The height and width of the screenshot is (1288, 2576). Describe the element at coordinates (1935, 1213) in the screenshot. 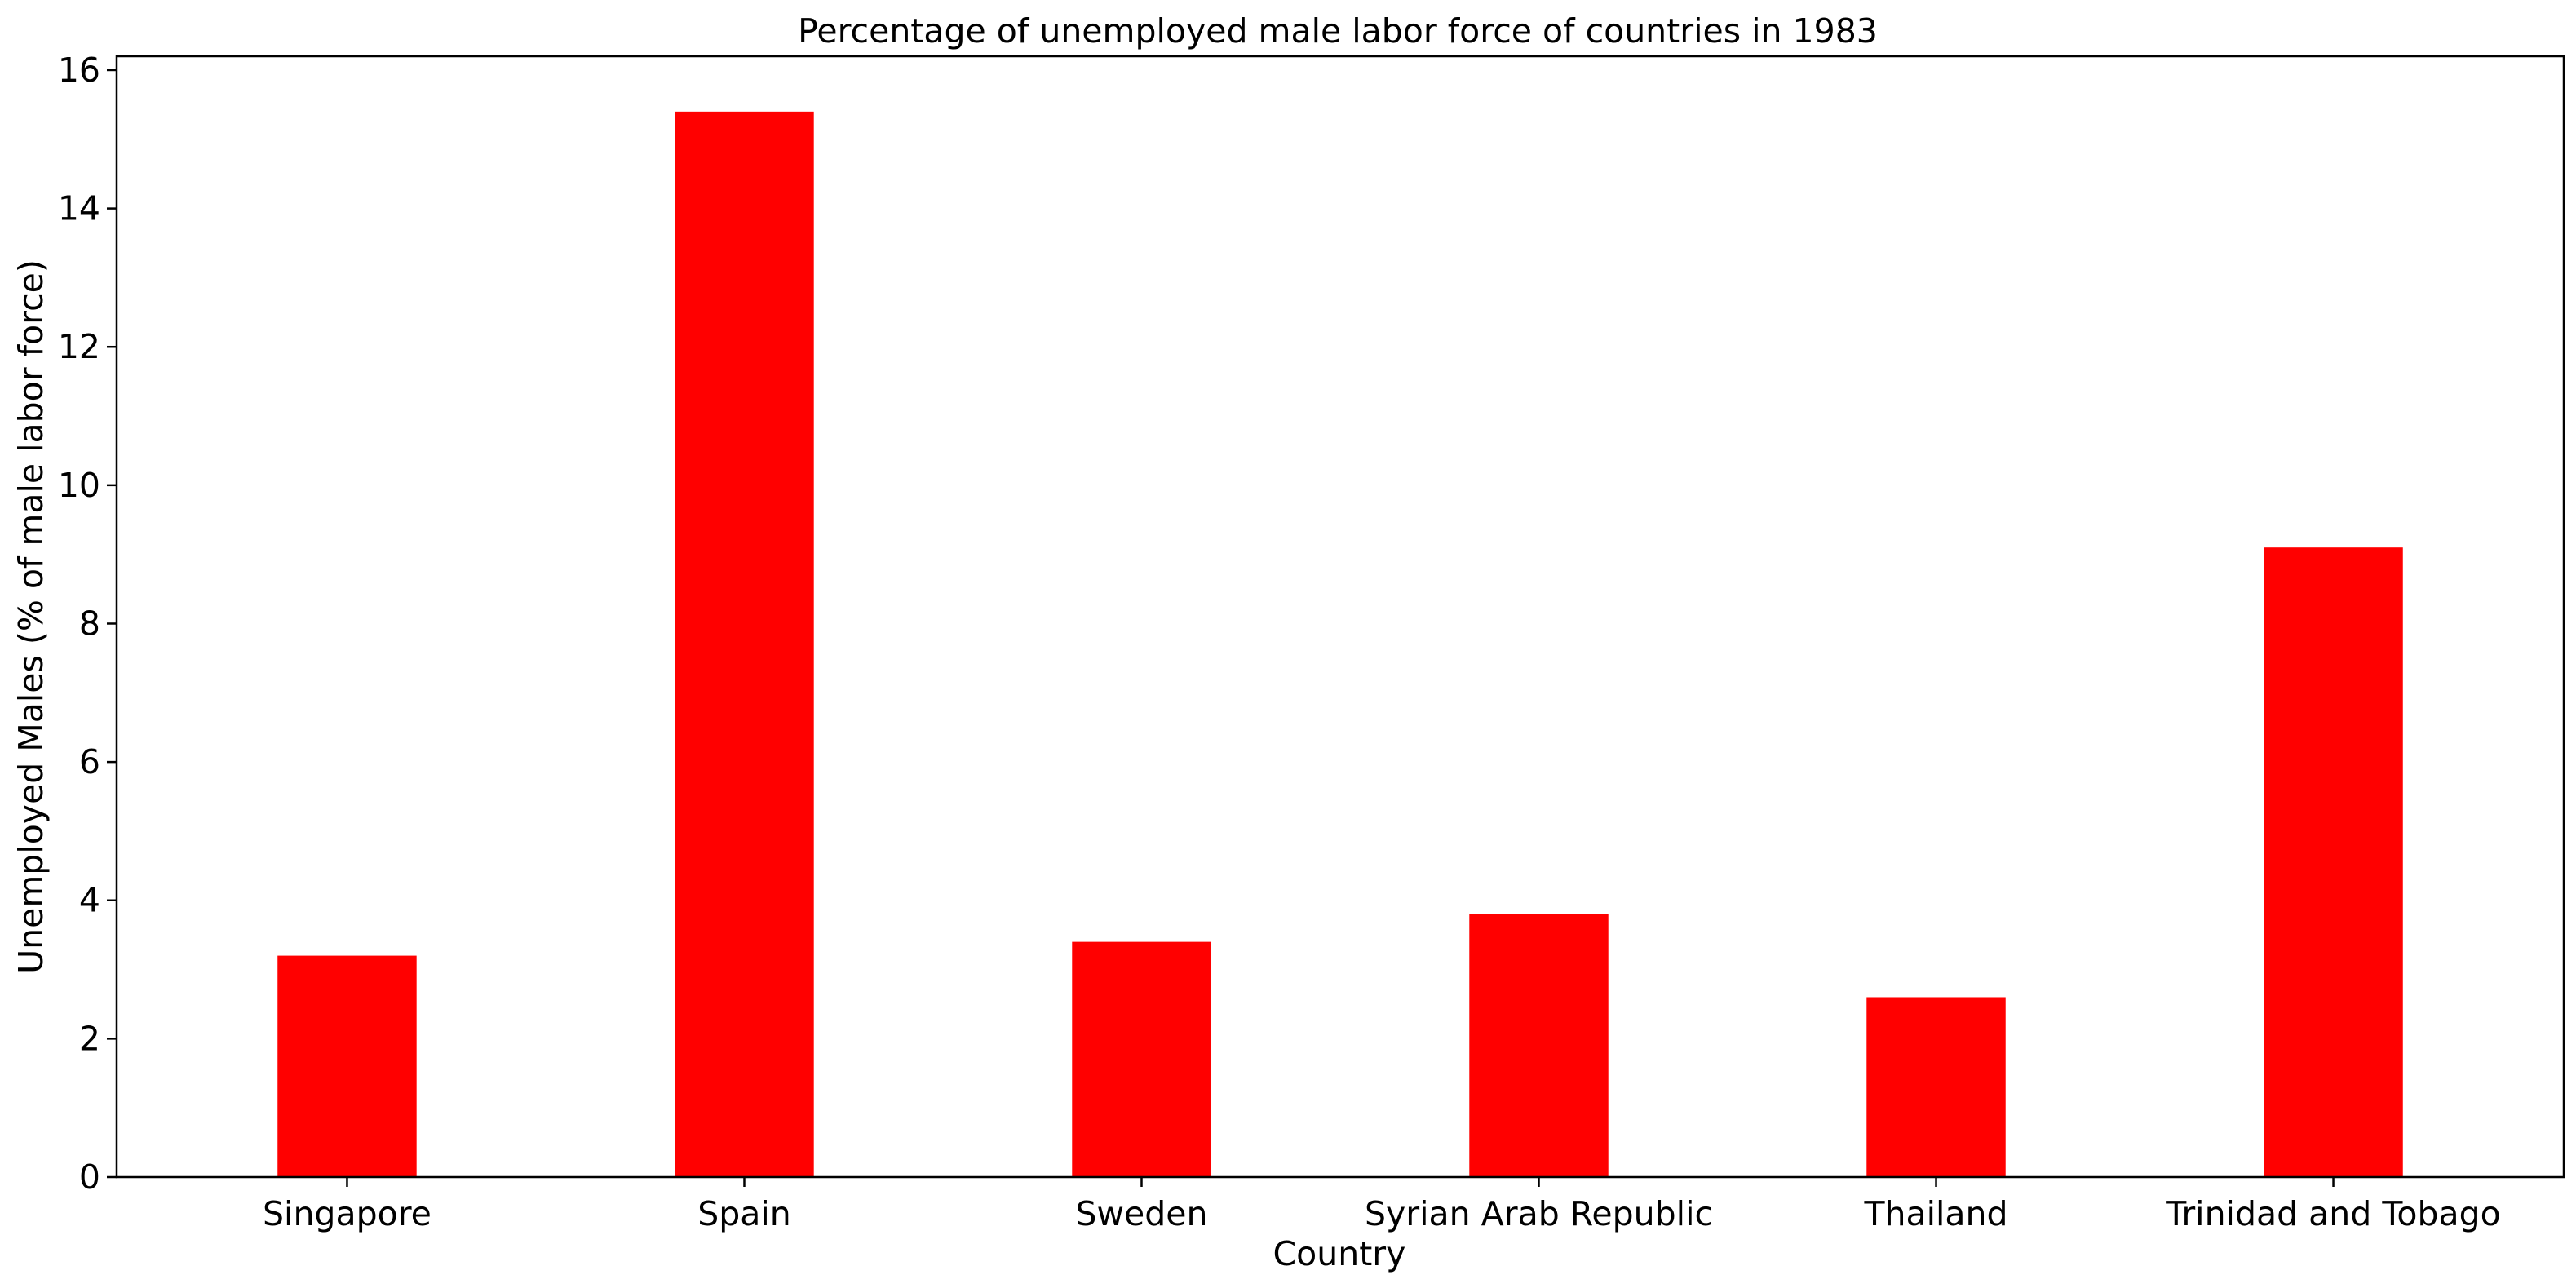

I see `x-tick-label: Thailand` at that location.